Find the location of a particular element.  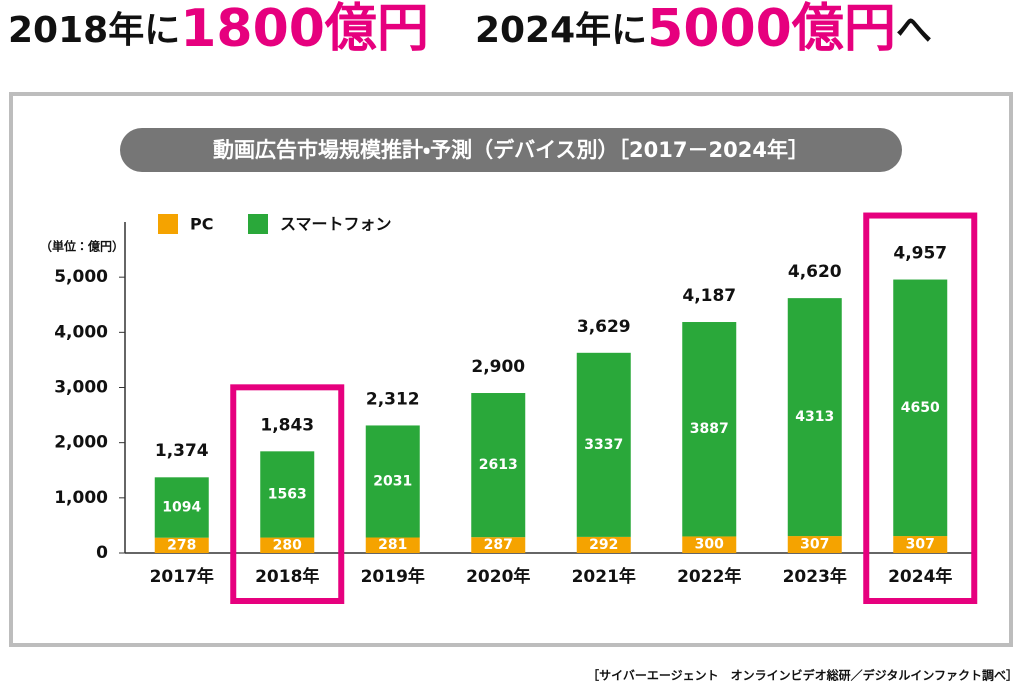

x-tick-label: 2017年 is located at coordinates (182, 576).